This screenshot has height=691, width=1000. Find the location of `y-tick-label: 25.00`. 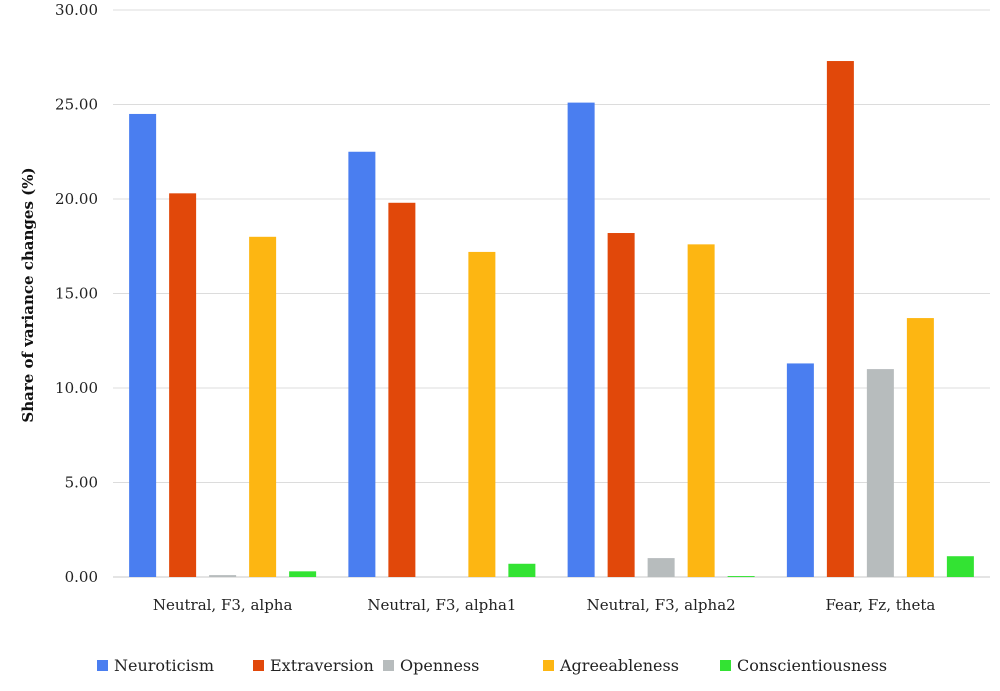

y-tick-label: 25.00 is located at coordinates (76, 105).